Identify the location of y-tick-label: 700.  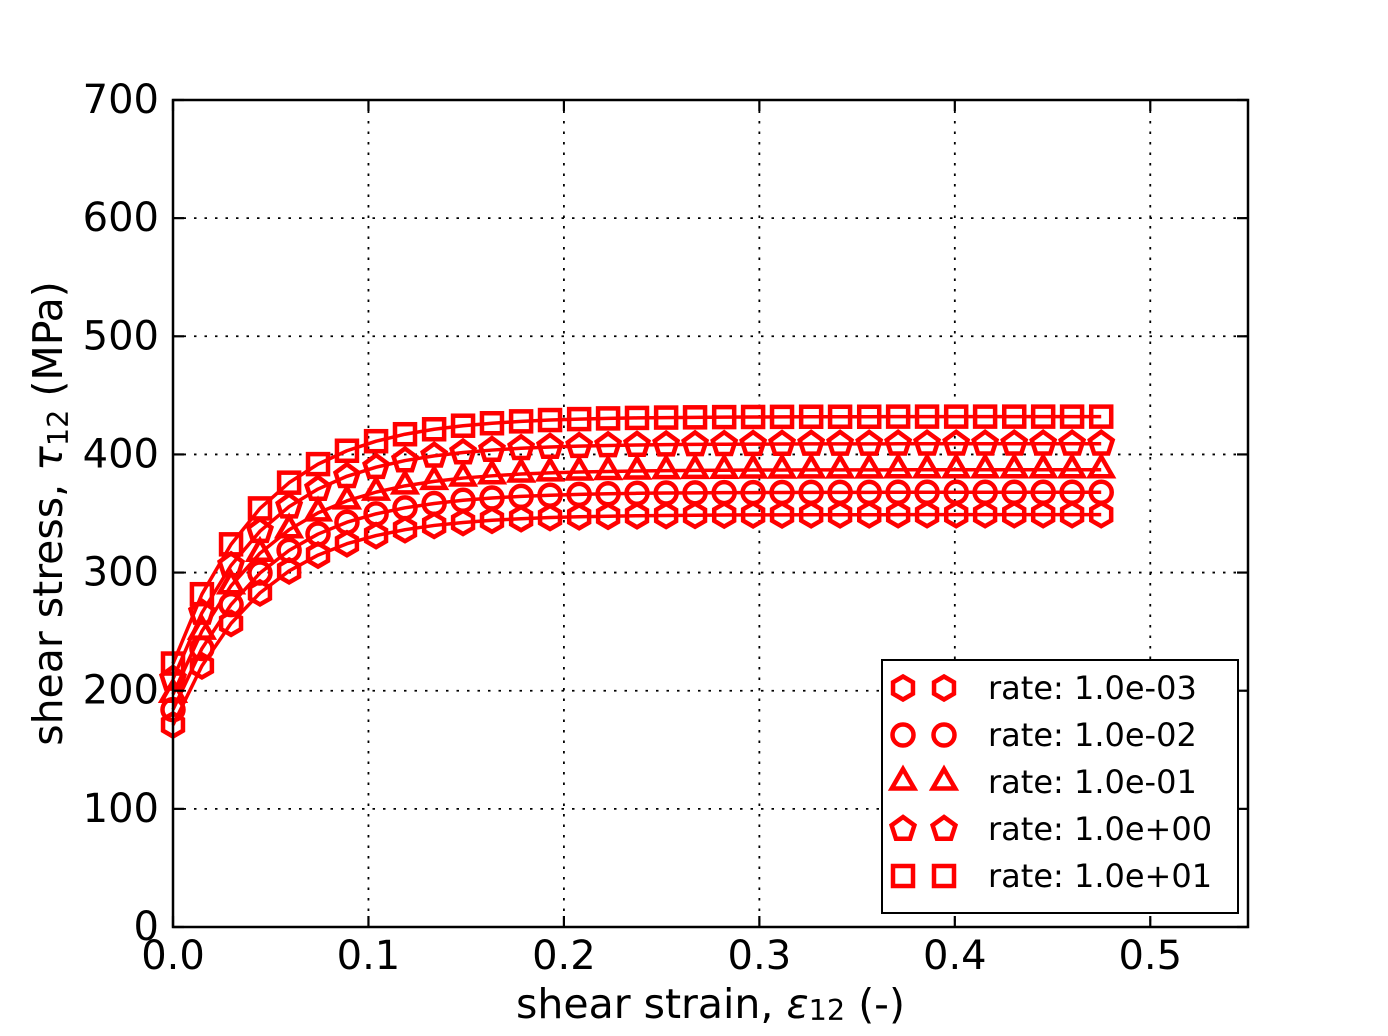
(121, 100).